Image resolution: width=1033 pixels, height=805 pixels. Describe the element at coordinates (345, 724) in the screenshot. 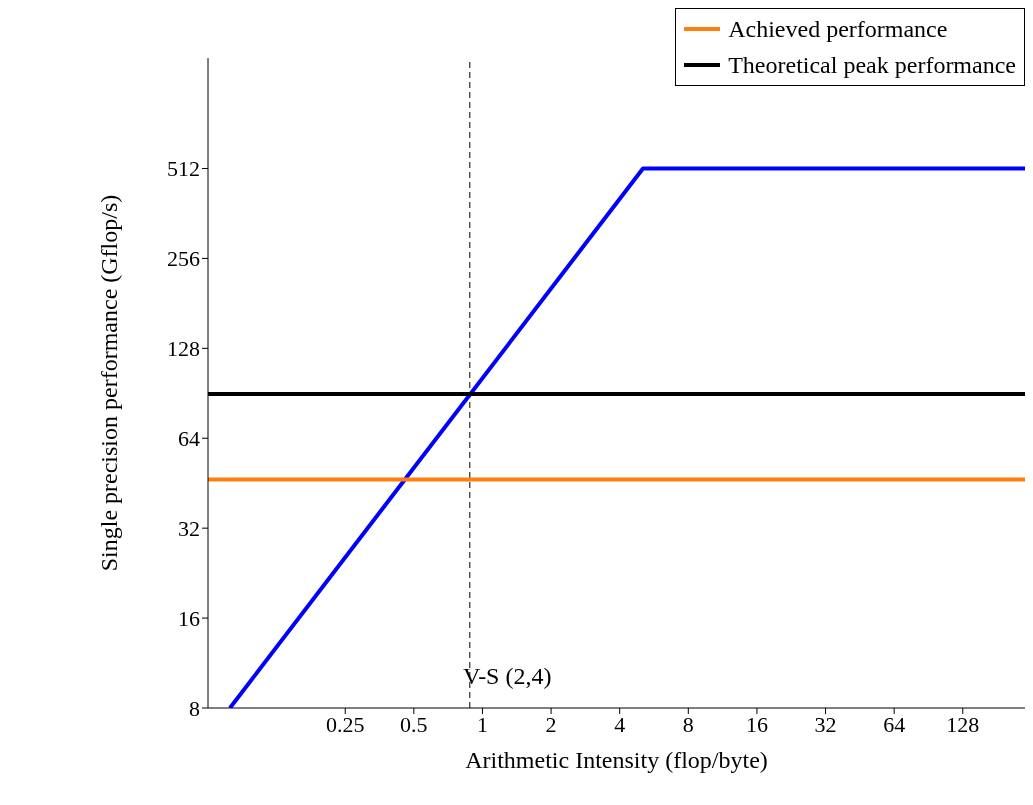

I see `x-tick-label: 0.25` at that location.